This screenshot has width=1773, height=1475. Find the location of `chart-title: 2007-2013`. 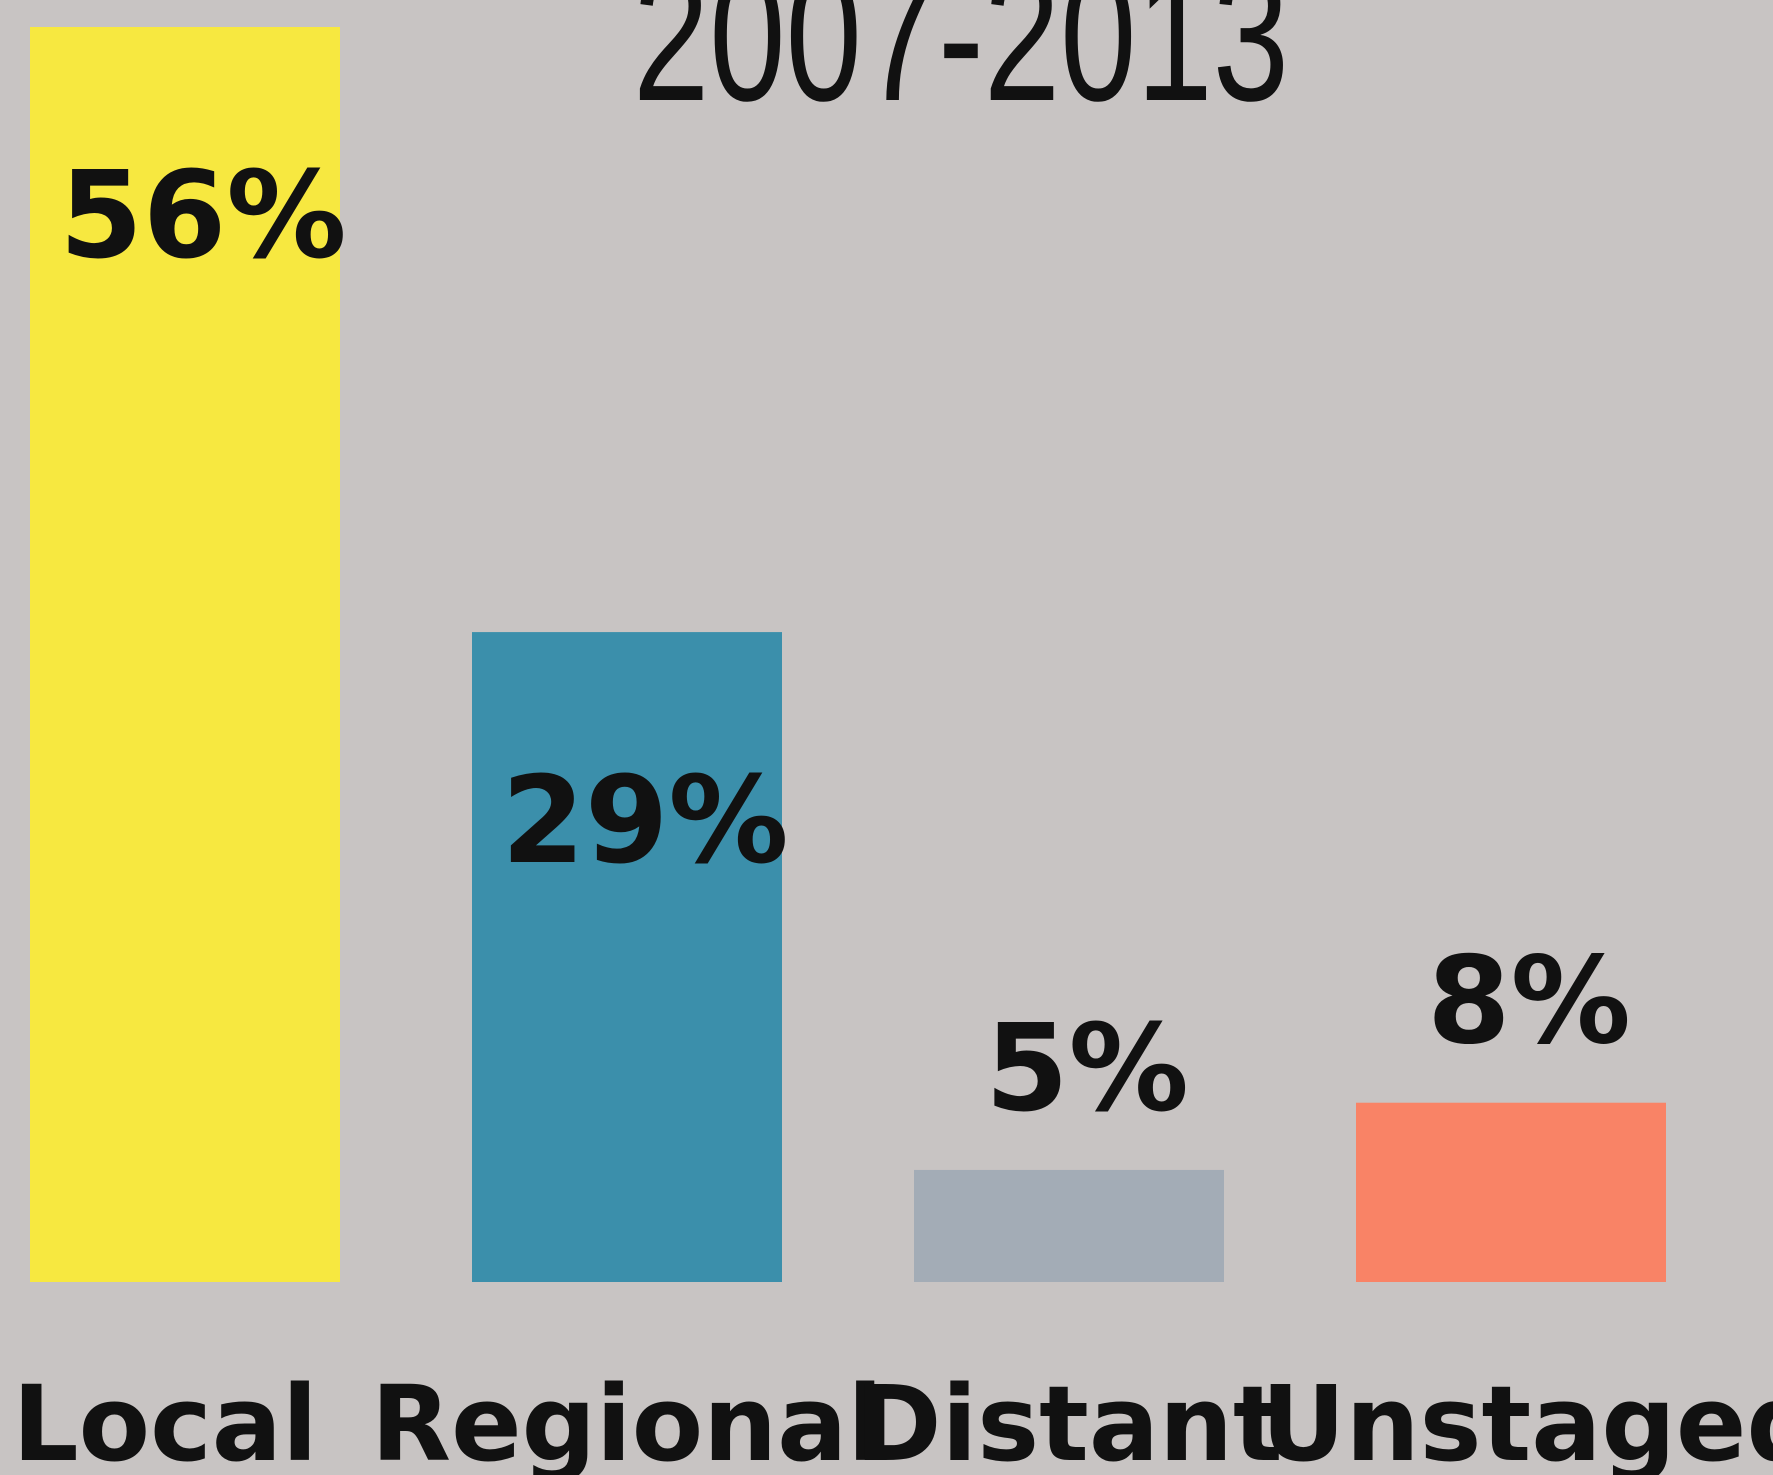

chart-title: 2007-2013 is located at coordinates (961, 70).